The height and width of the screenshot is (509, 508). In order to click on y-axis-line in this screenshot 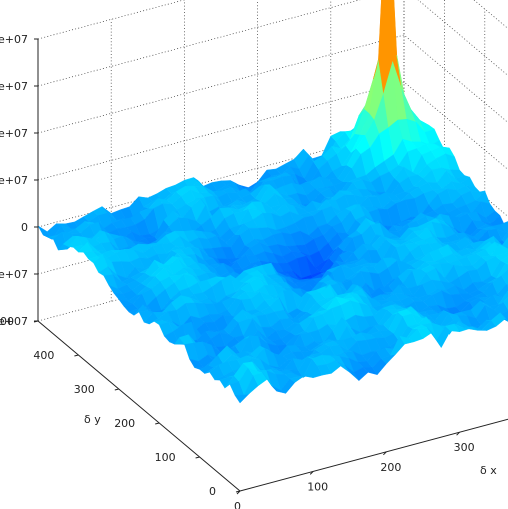, I will do `click(139, 406)`.